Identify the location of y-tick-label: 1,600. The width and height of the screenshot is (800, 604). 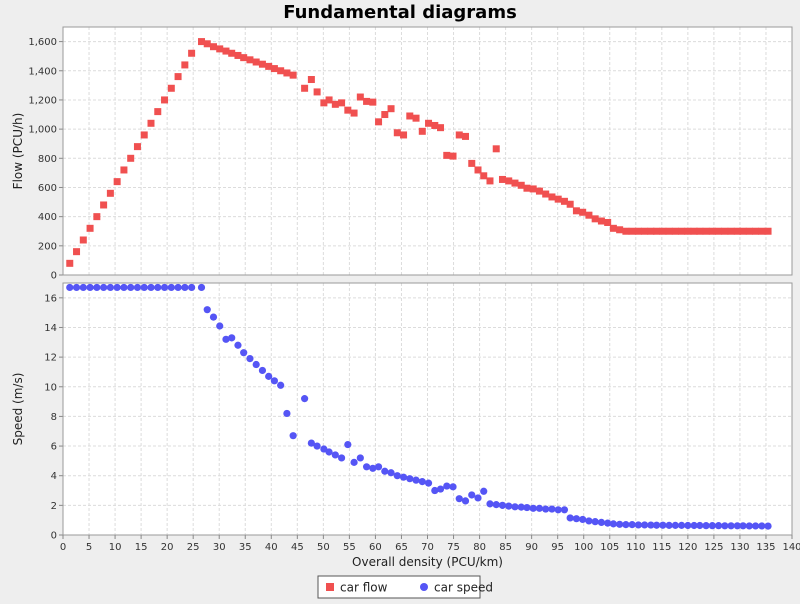
(42, 42).